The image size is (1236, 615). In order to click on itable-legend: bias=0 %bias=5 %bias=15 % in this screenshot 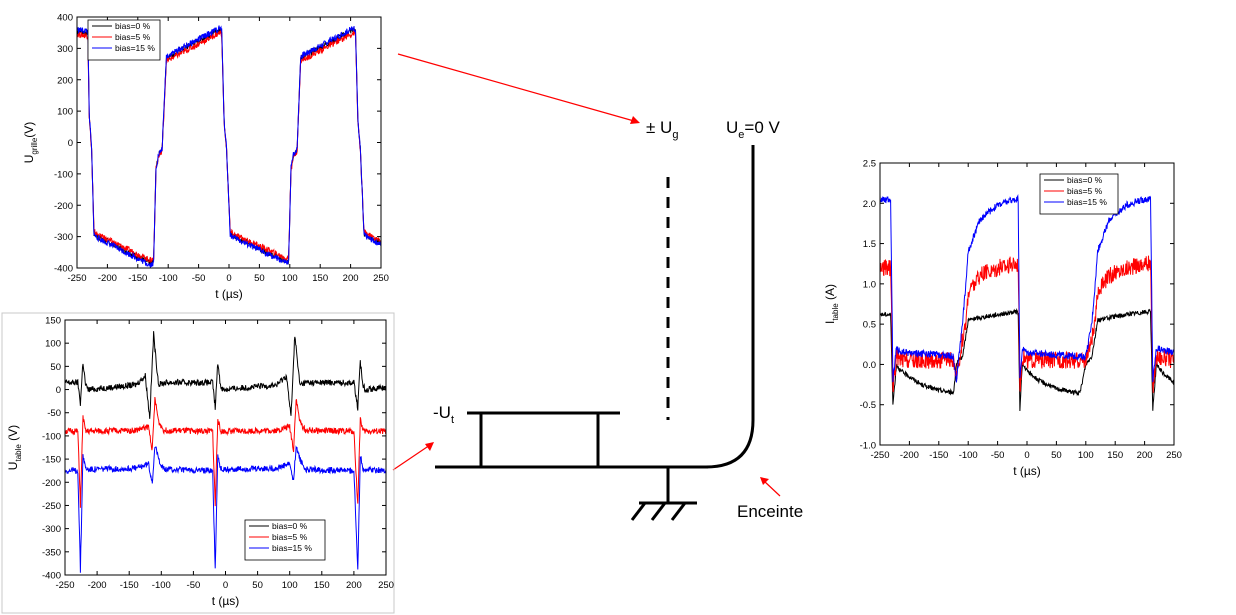, I will do `click(1079, 194)`.